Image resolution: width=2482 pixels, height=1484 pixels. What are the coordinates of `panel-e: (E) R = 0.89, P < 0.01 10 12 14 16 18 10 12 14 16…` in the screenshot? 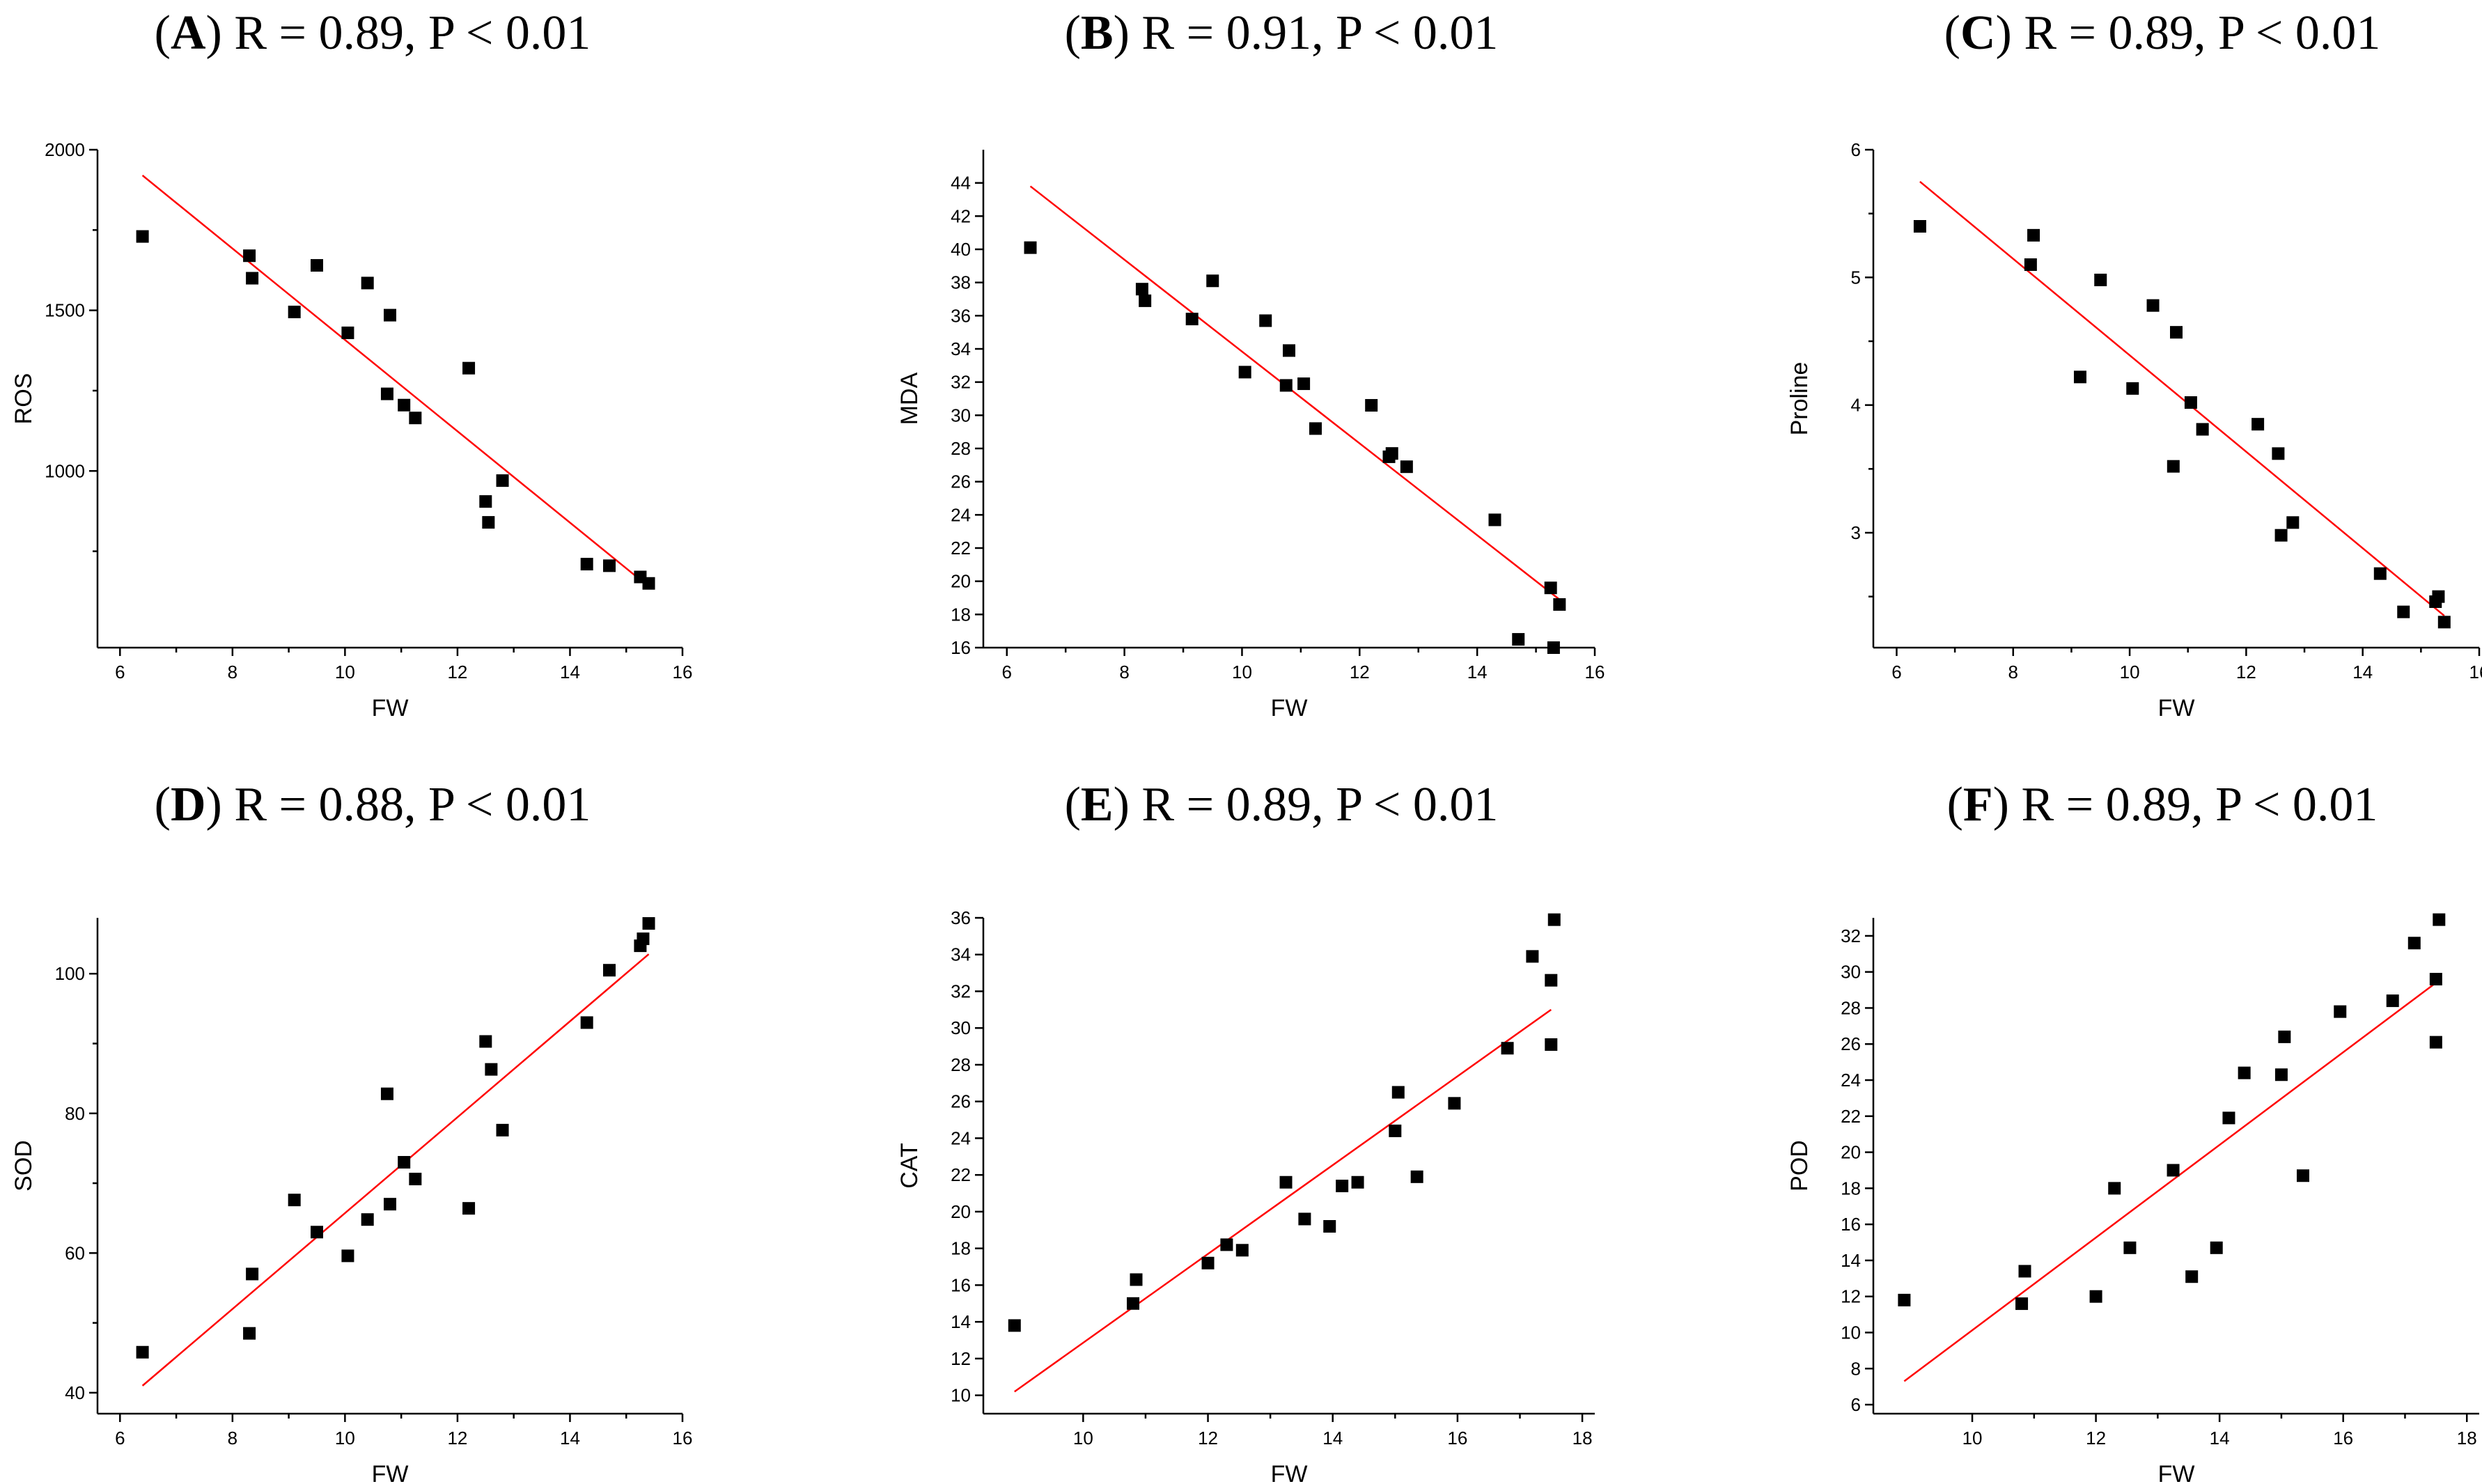 It's located at (1245, 1131).